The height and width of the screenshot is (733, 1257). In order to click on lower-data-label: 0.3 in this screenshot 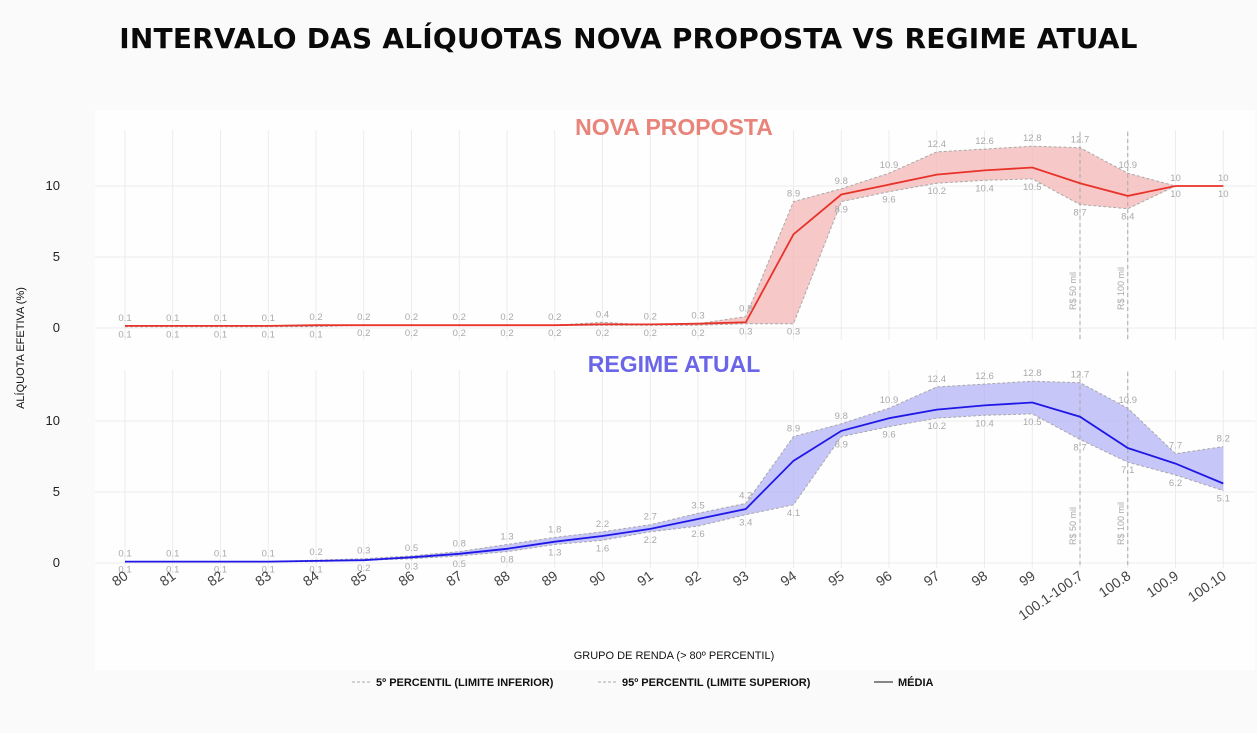, I will do `click(745, 332)`.